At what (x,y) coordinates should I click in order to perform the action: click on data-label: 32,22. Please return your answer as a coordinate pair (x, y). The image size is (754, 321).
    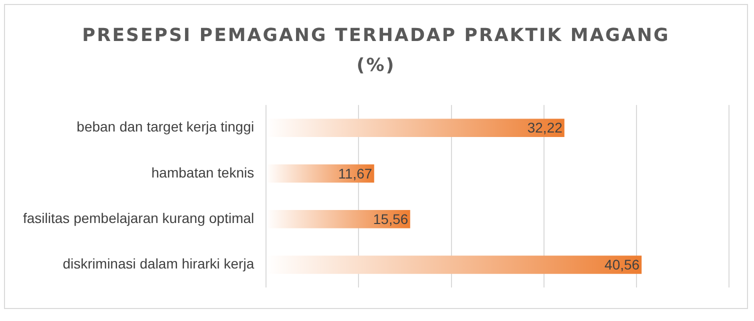
    Looking at the image, I should click on (545, 128).